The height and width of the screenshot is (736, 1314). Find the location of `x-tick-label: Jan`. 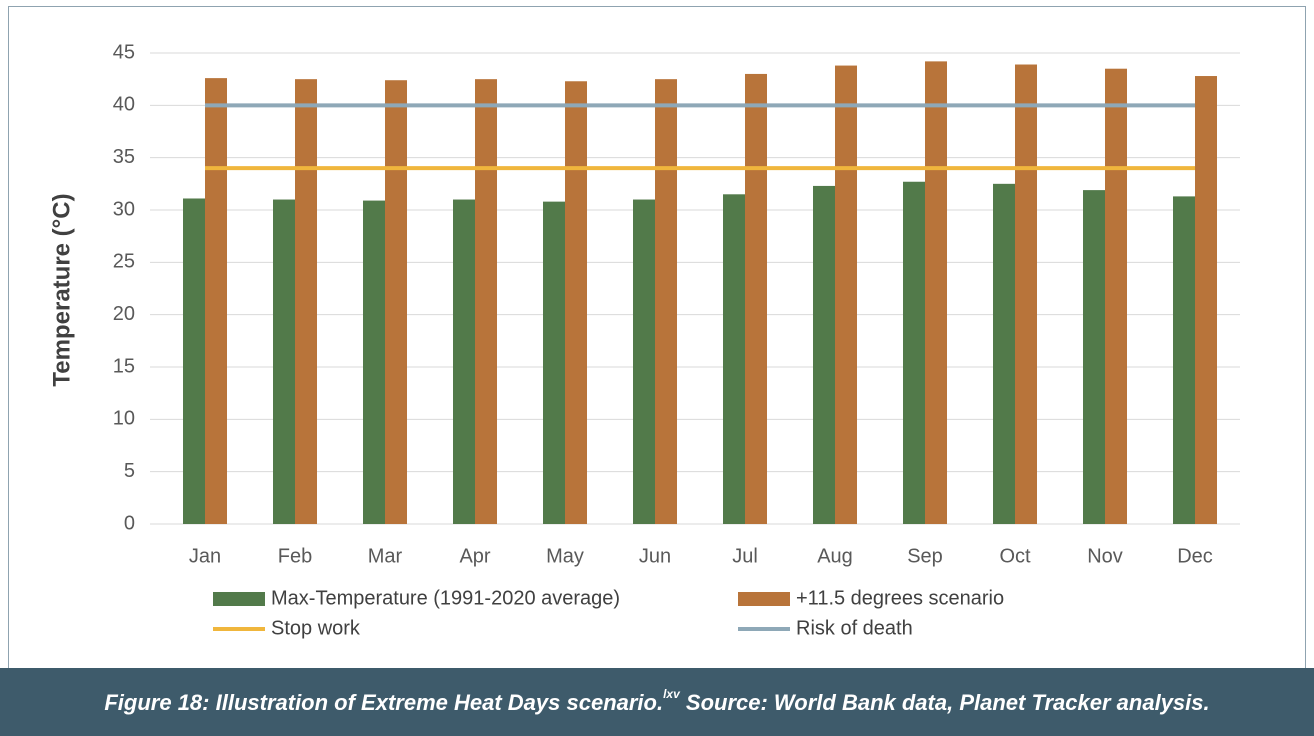

x-tick-label: Jan is located at coordinates (205, 556).